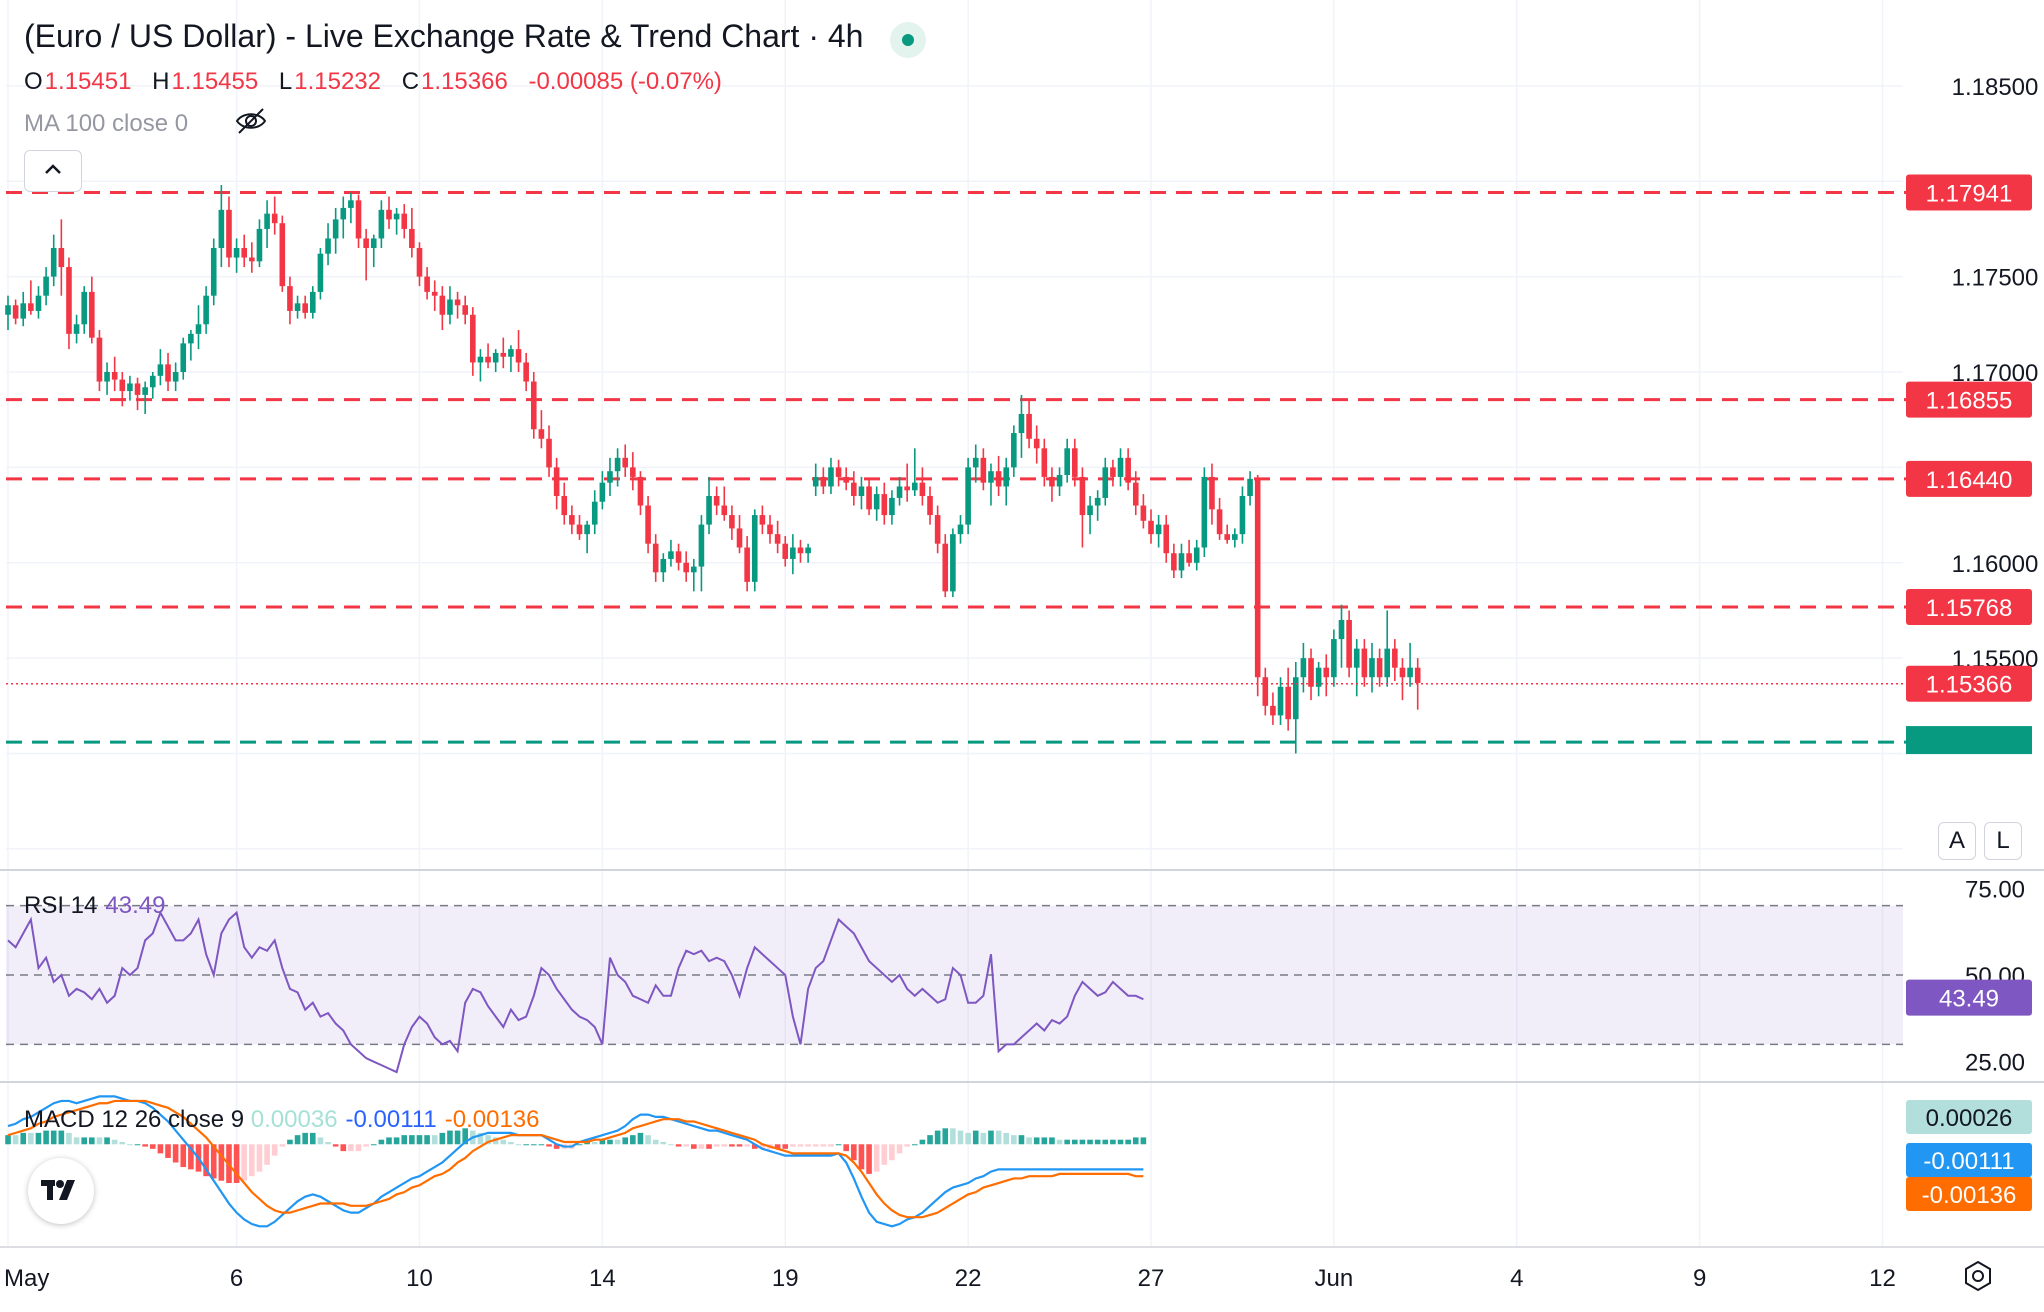 The height and width of the screenshot is (1312, 2044). I want to click on ma-indicator-label: MA 100 close 0, so click(106, 123).